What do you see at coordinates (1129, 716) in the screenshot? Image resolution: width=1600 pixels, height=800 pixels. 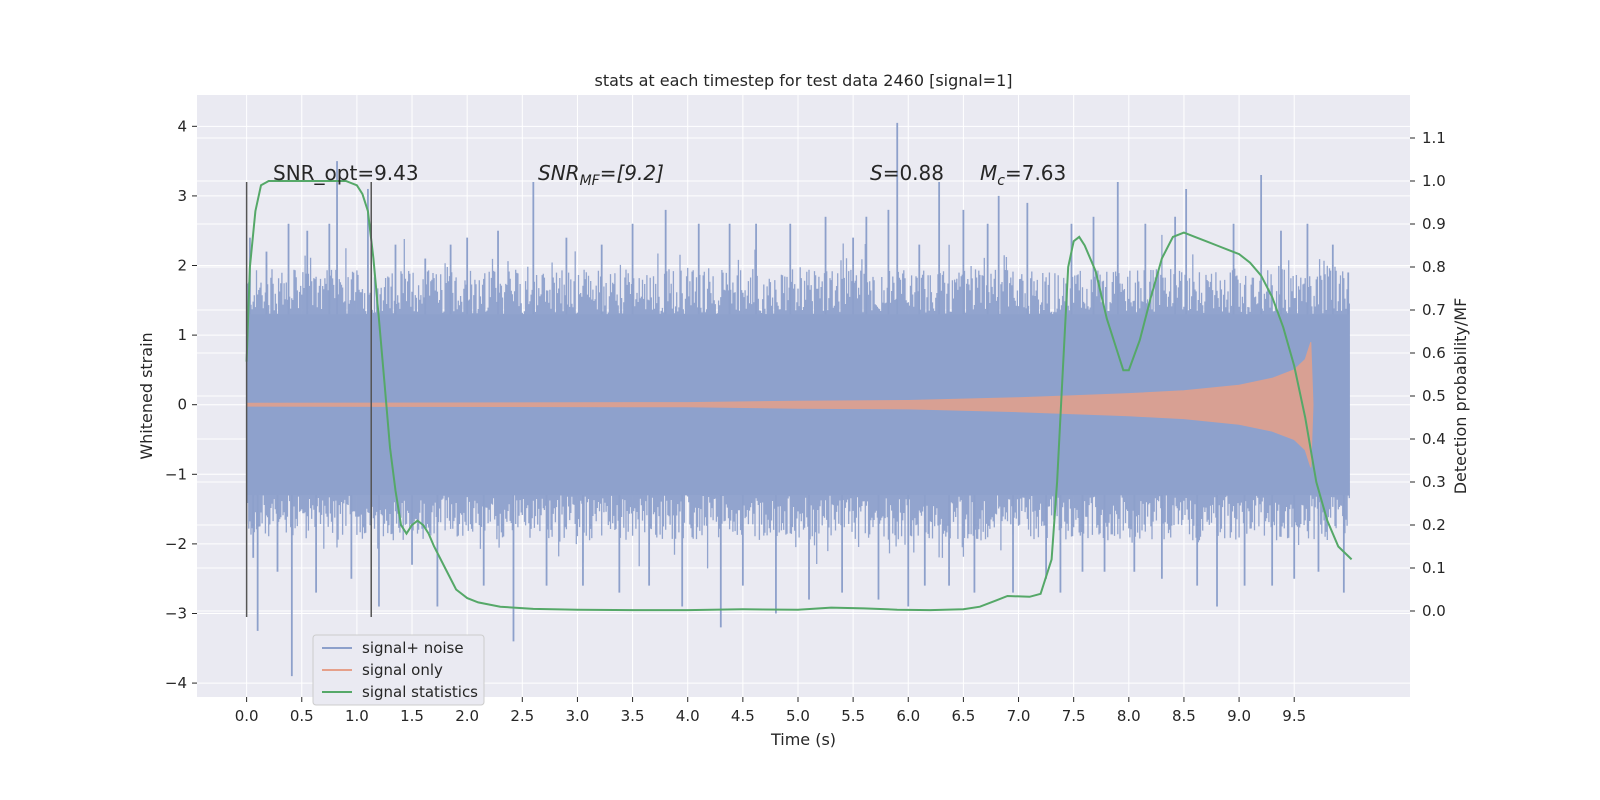 I see `x-tick-label: 8.0` at bounding box center [1129, 716].